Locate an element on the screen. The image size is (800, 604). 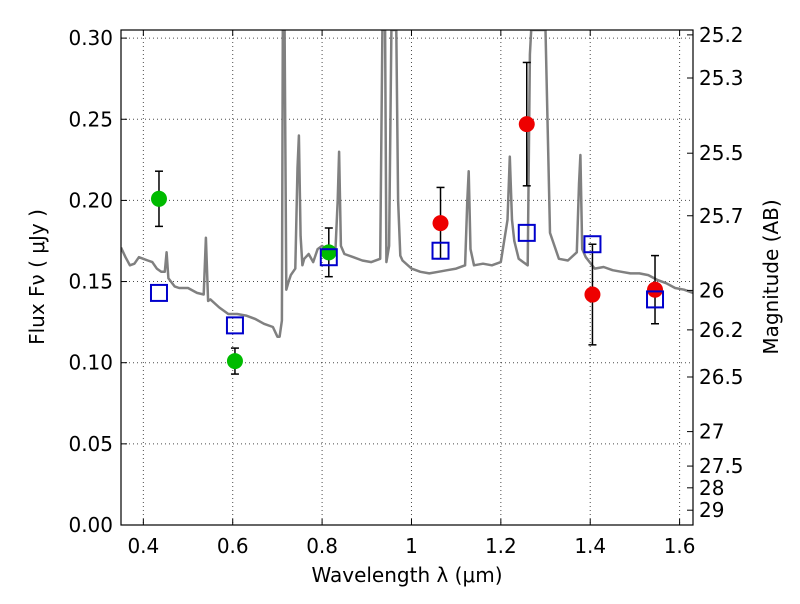
x-tick-label: 1.6 is located at coordinates (680, 546).